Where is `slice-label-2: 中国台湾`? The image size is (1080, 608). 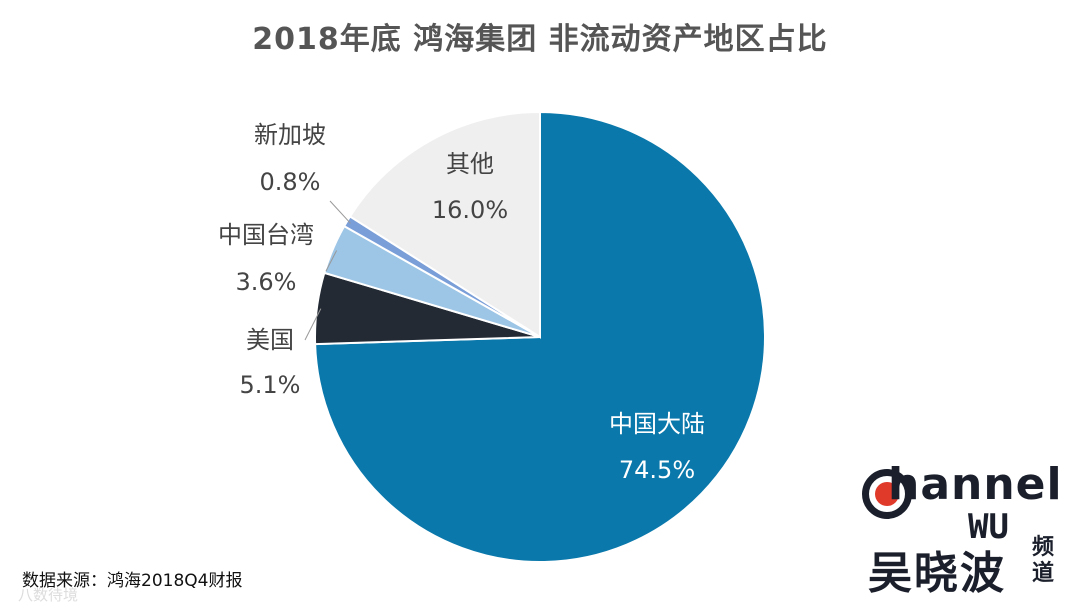
slice-label-2: 中国台湾 is located at coordinates (266, 235).